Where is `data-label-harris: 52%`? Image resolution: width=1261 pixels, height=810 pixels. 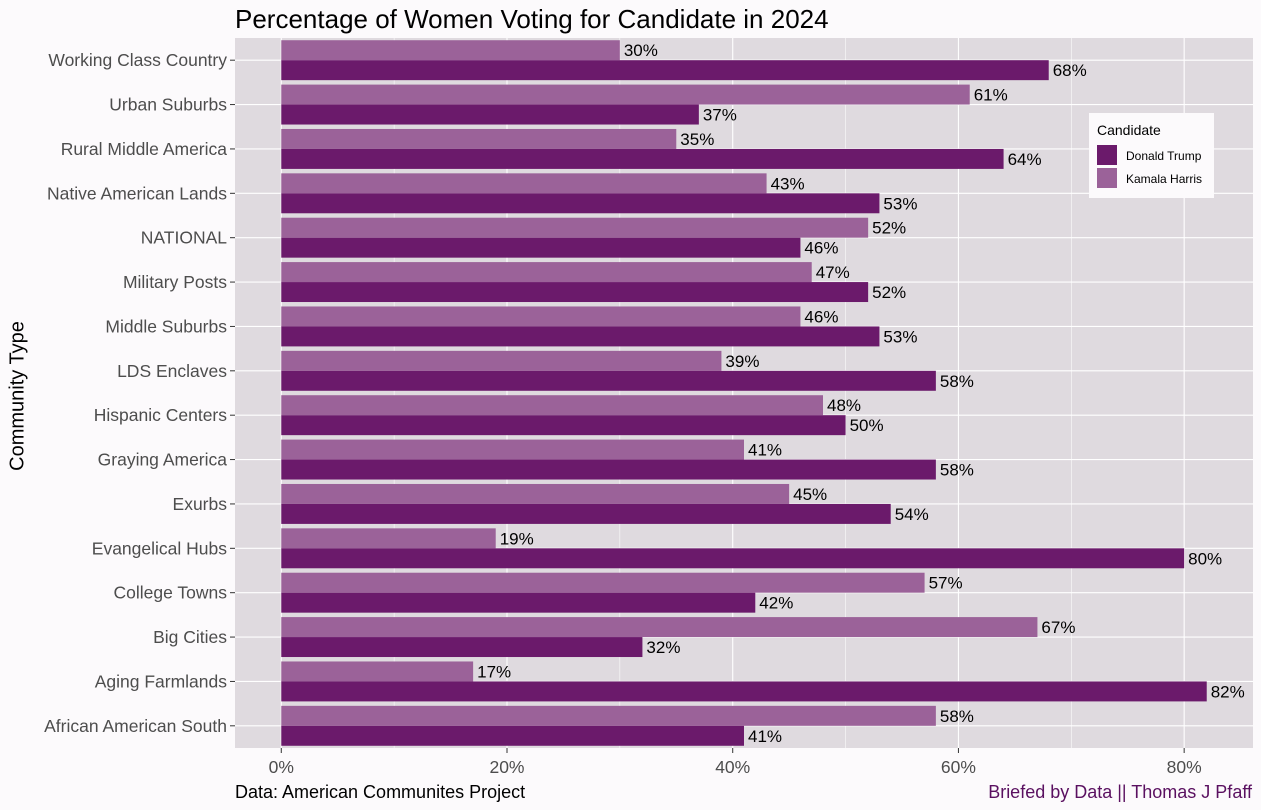 data-label-harris: 52% is located at coordinates (889, 228).